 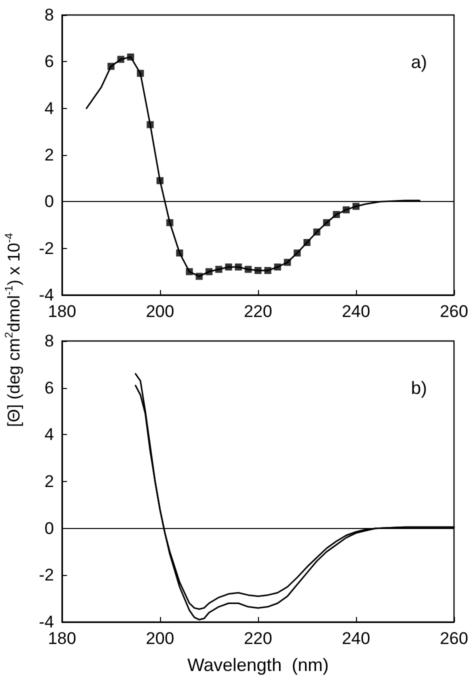 I want to click on x-axis-title: Wavelength (nm), so click(x=258, y=665).